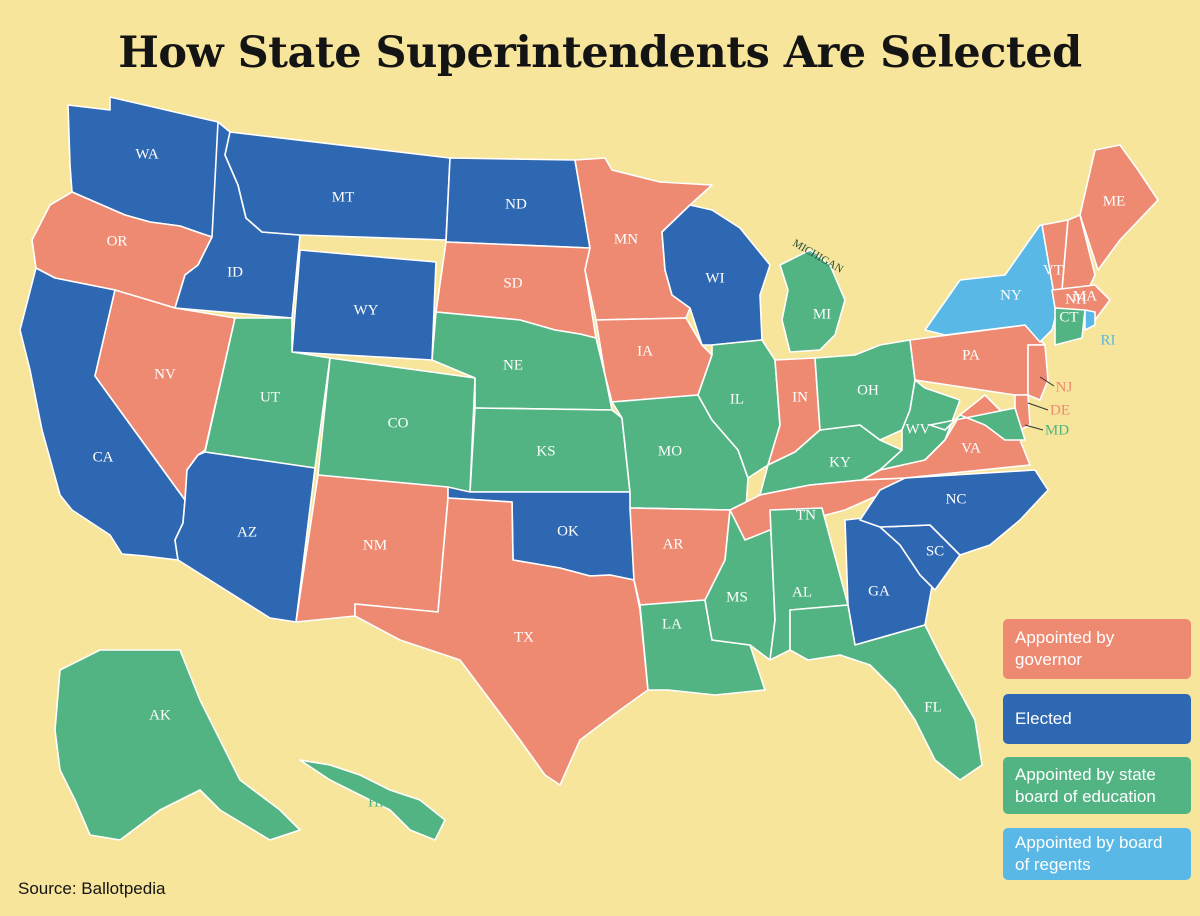 The width and height of the screenshot is (1200, 916). Describe the element at coordinates (840, 462) in the screenshot. I see `state-label-ky: KY` at that location.